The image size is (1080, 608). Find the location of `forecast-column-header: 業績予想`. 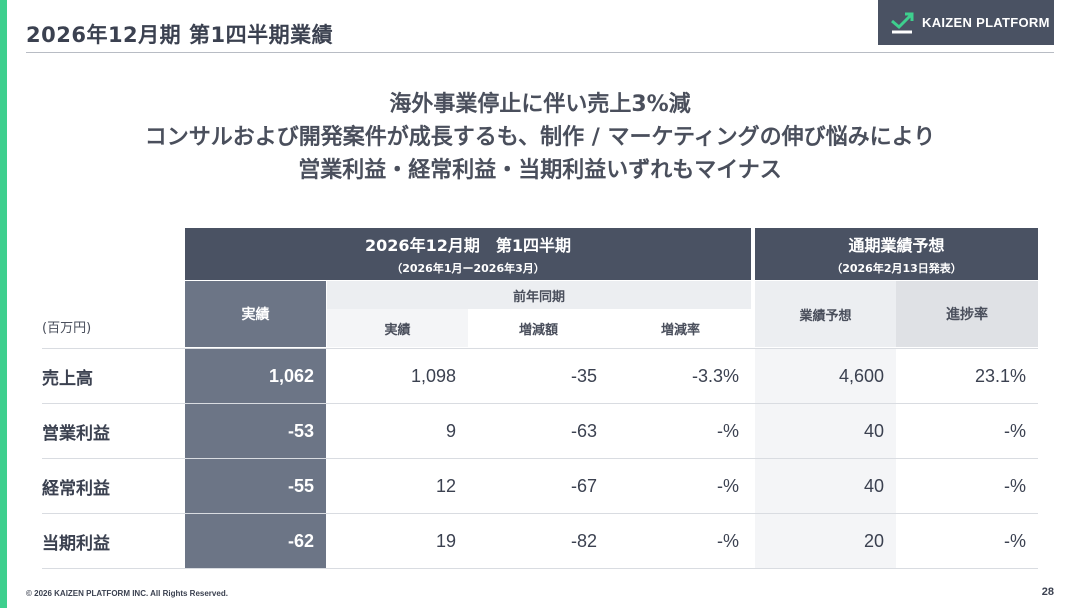

forecast-column-header: 業績予想 is located at coordinates (825, 314).